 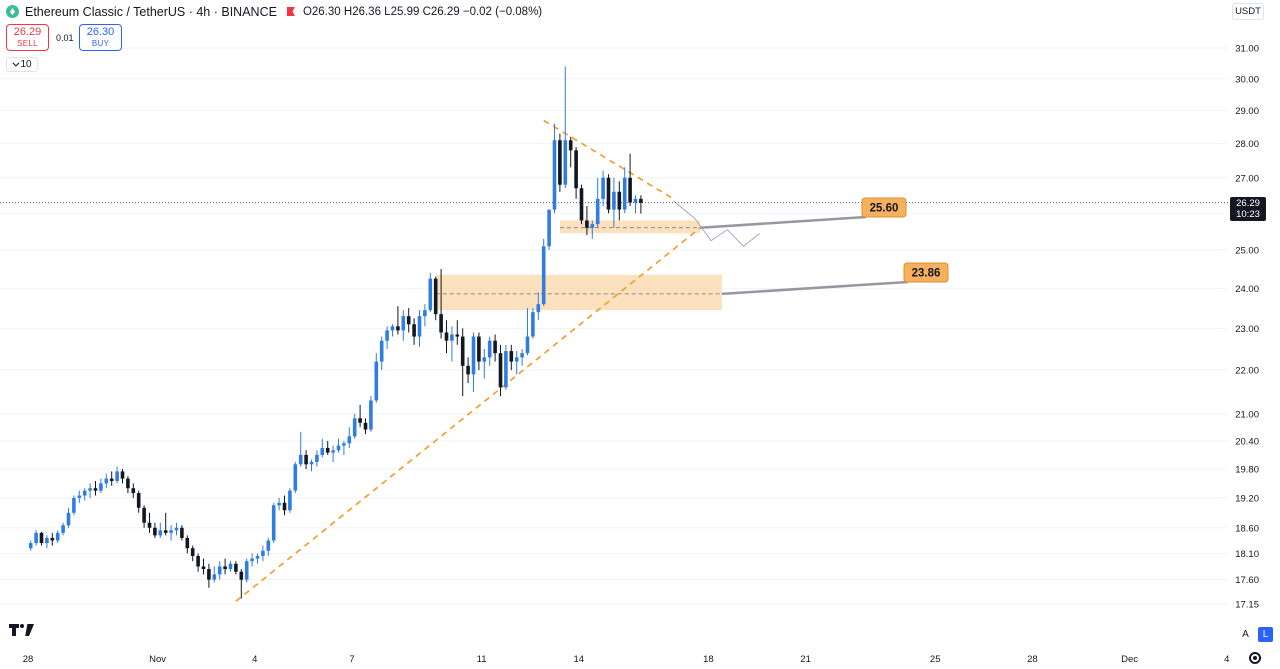 What do you see at coordinates (387, 11) in the screenshot?
I see `low-label: L` at bounding box center [387, 11].